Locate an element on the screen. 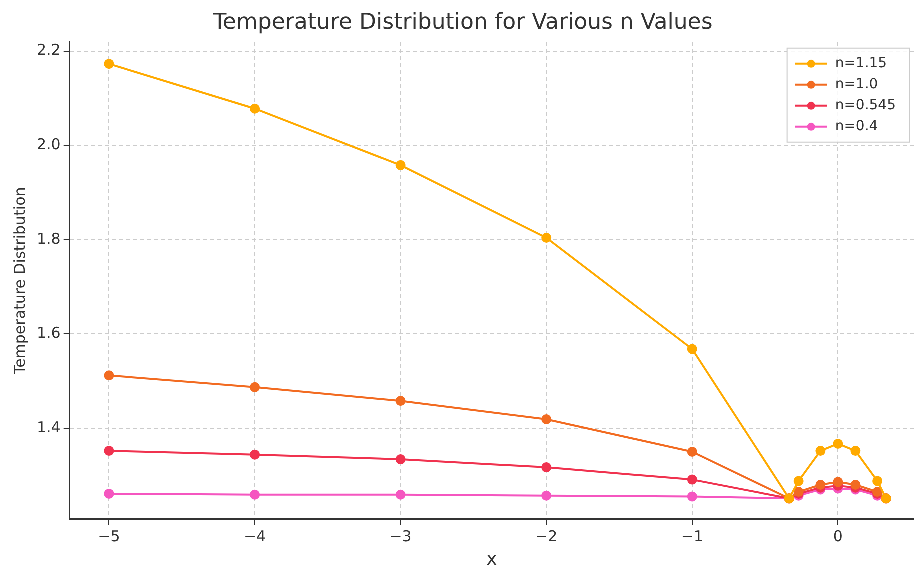 Image resolution: width=920 pixels, height=571 pixels. x-axis-title: x is located at coordinates (492, 559).